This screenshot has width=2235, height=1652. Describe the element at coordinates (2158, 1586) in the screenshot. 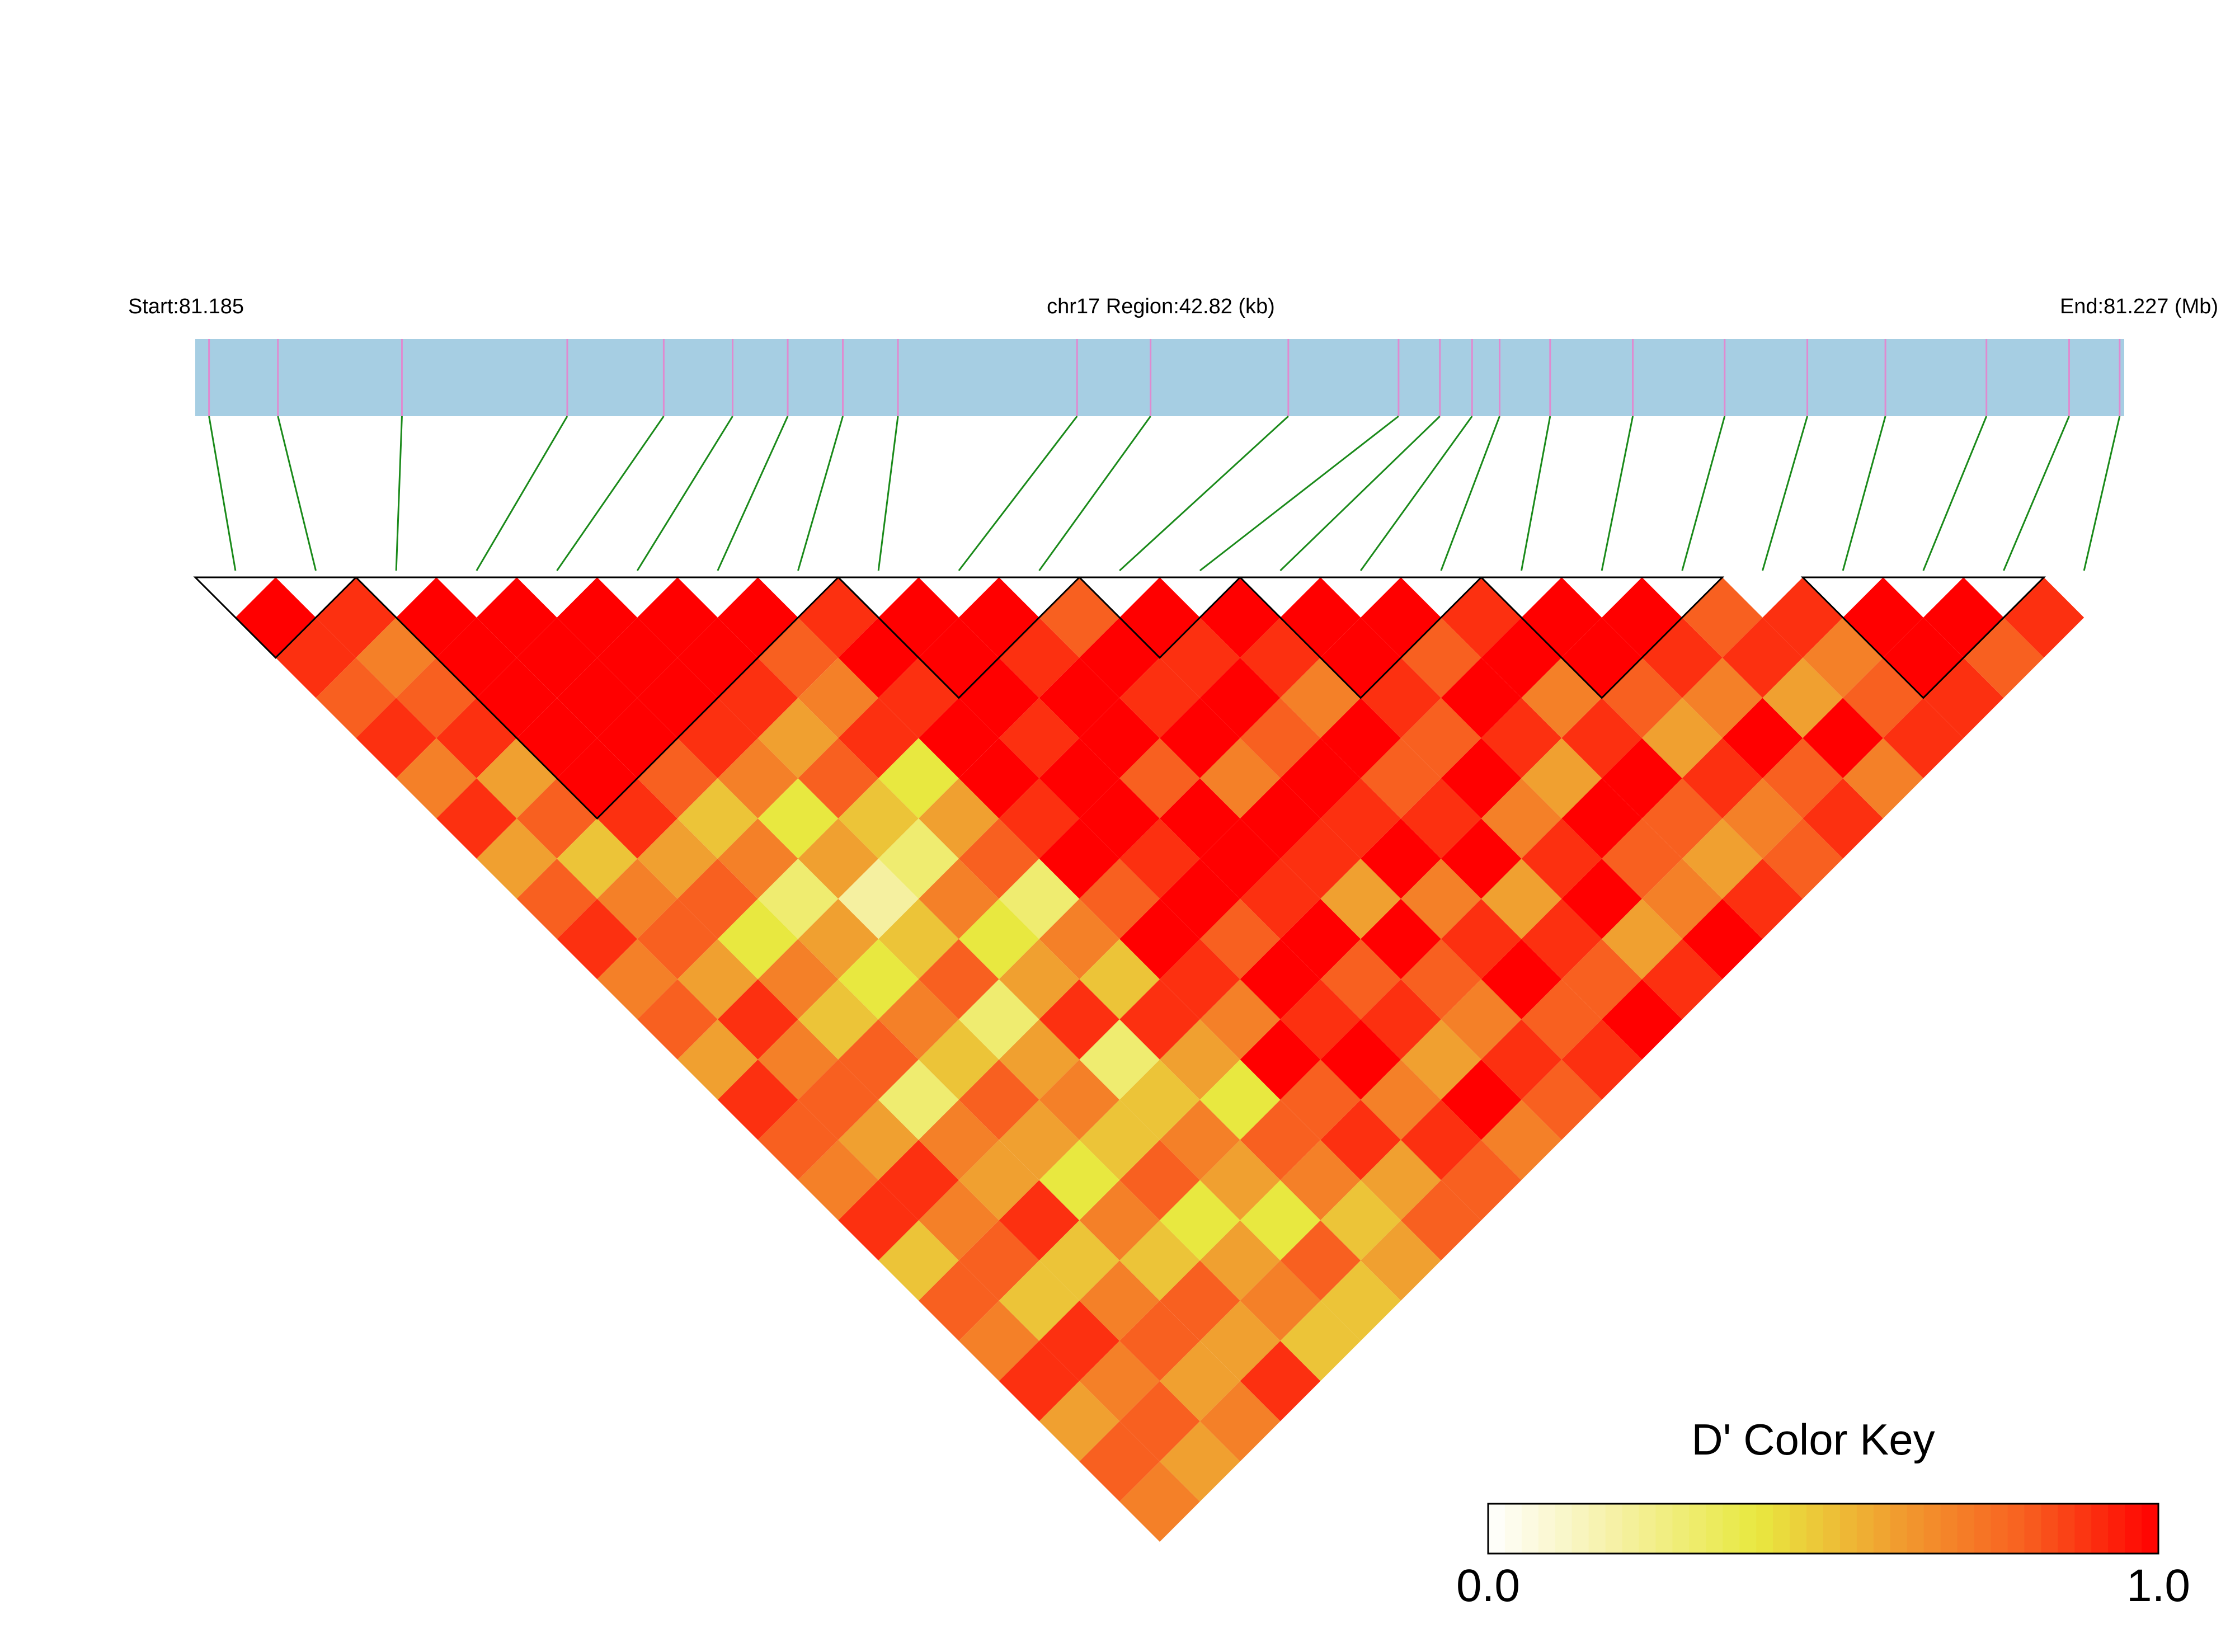

I see `color-key-label: 1.0` at that location.